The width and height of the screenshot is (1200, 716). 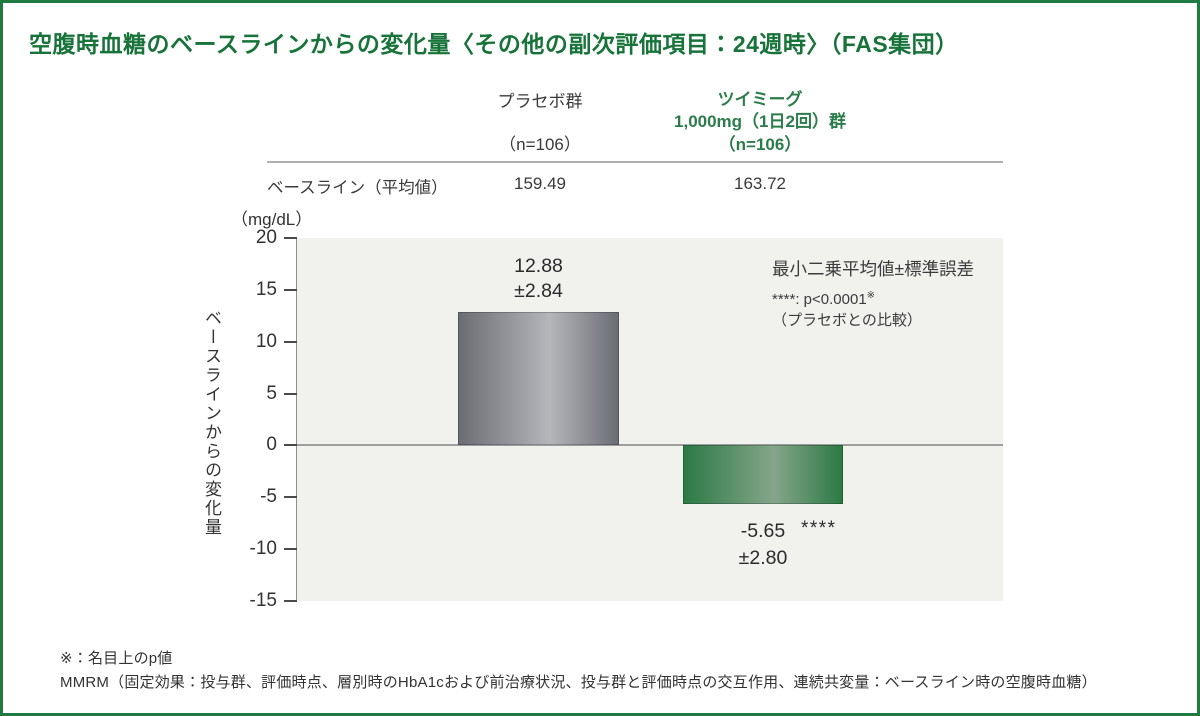 I want to click on y-tick-label: 0, so click(x=271, y=445).